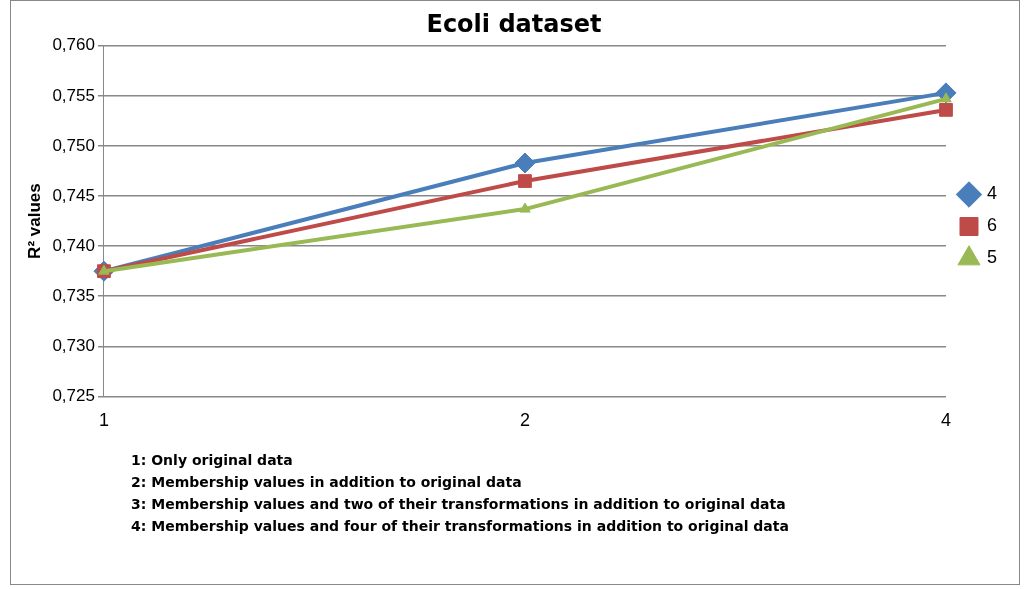  What do you see at coordinates (73, 95) in the screenshot?
I see `y-tick-label: 0,755` at bounding box center [73, 95].